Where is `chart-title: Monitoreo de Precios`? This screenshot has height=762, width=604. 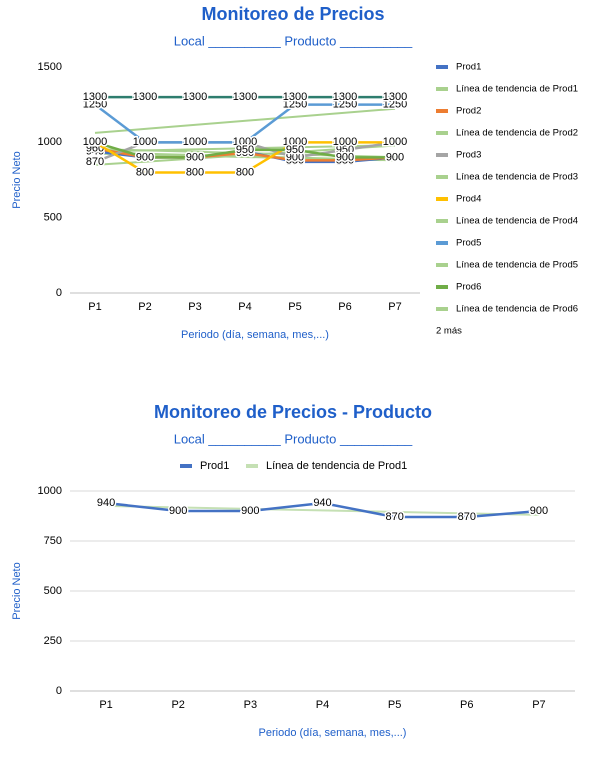 chart-title: Monitoreo de Precios is located at coordinates (292, 14).